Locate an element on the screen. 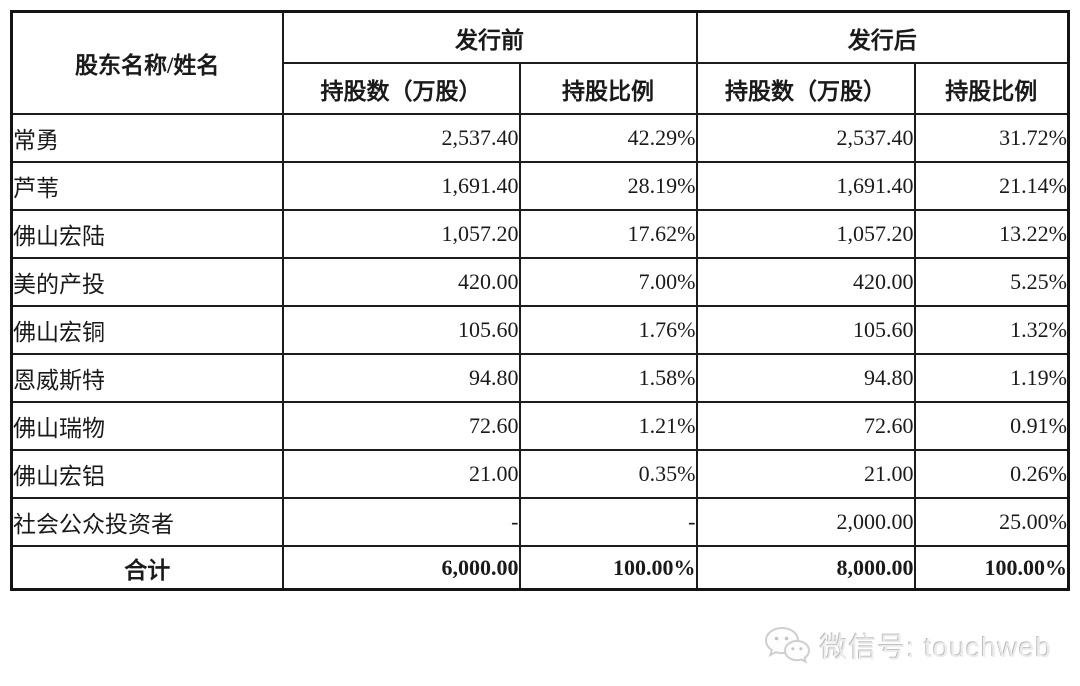  pre-ratio-value: - is located at coordinates (608, 522).